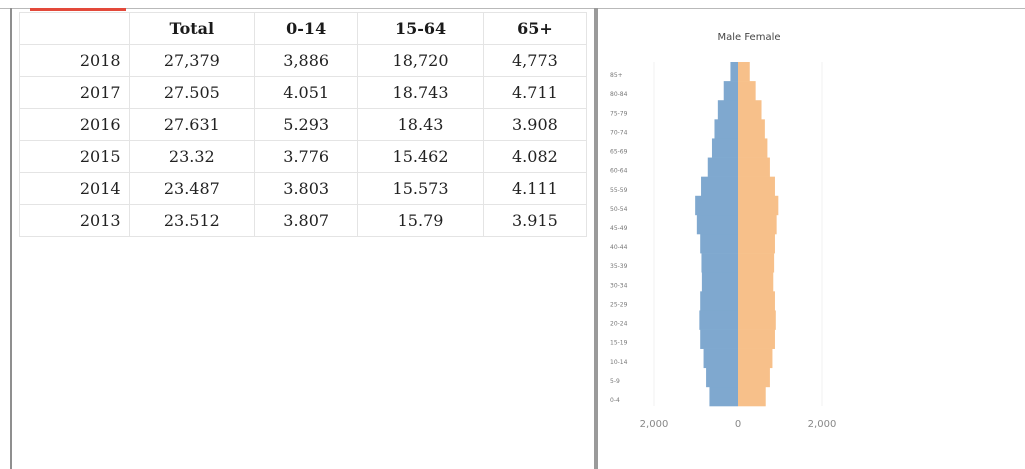 The image size is (1025, 469). I want to click on age-65-plus-cell: 3.915, so click(535, 220).